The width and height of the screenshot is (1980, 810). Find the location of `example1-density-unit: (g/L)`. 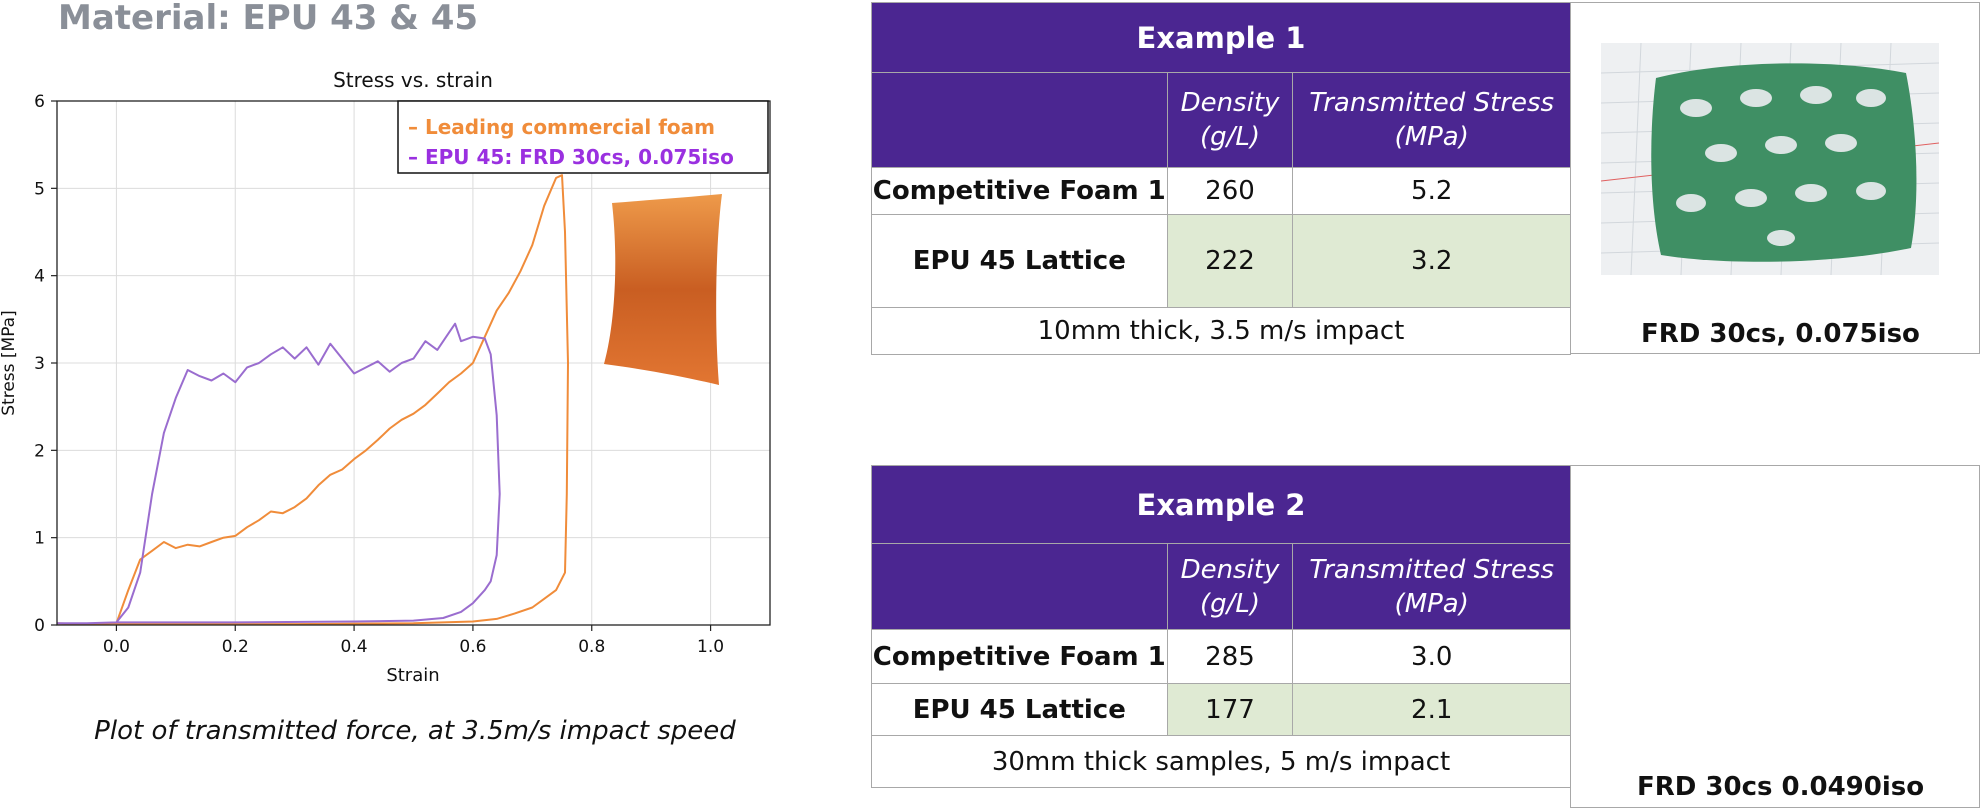

example1-density-unit: (g/L) is located at coordinates (1230, 137).